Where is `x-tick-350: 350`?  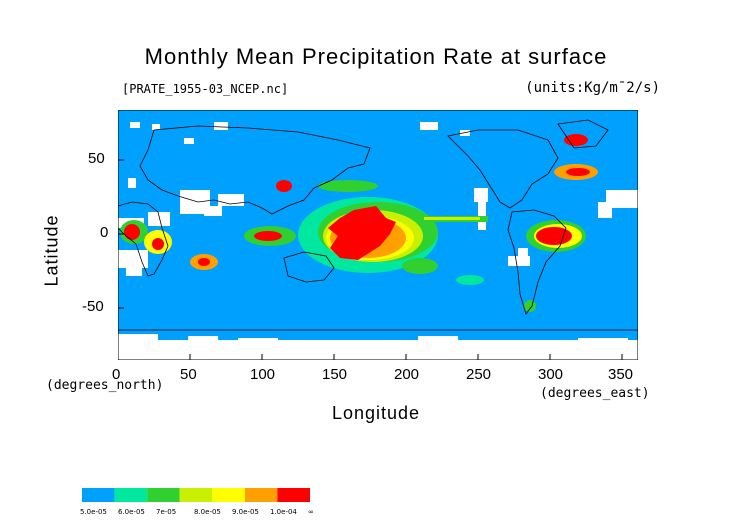 x-tick-350: 350 is located at coordinates (621, 374).